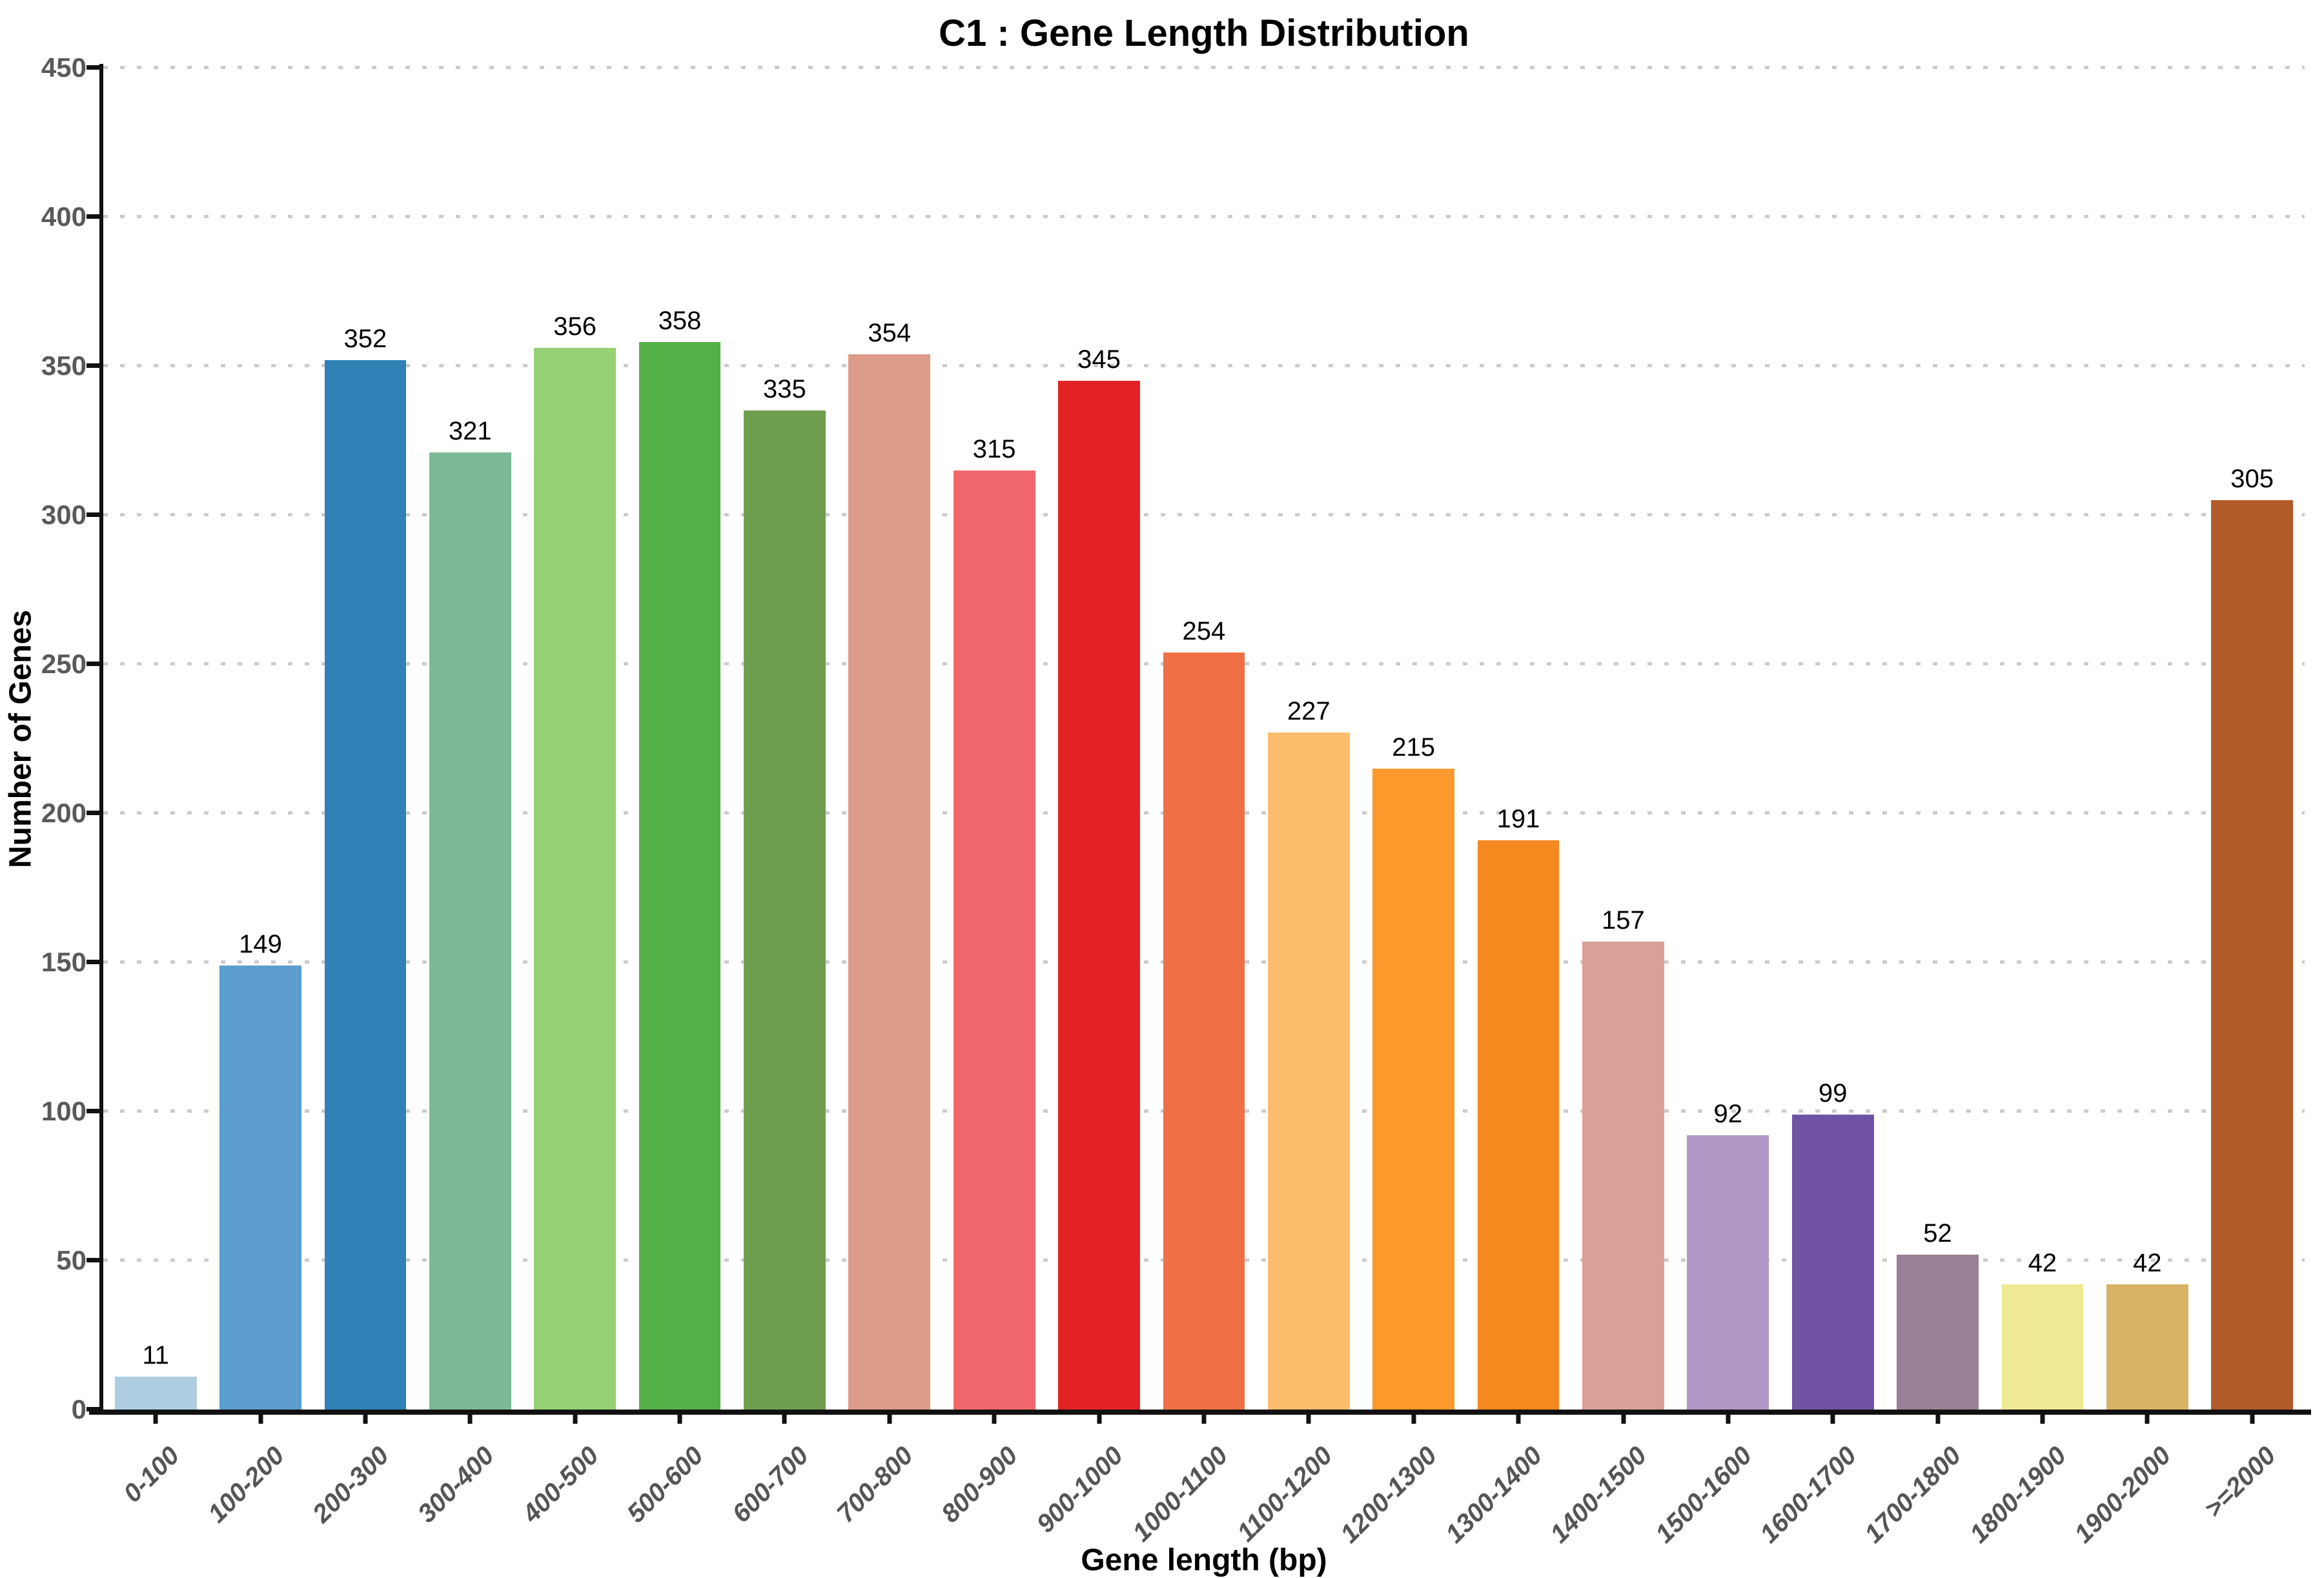 Image resolution: width=2324 pixels, height=1578 pixels. What do you see at coordinates (2252, 938) in the screenshot?
I see `bar->=2000: 305` at bounding box center [2252, 938].